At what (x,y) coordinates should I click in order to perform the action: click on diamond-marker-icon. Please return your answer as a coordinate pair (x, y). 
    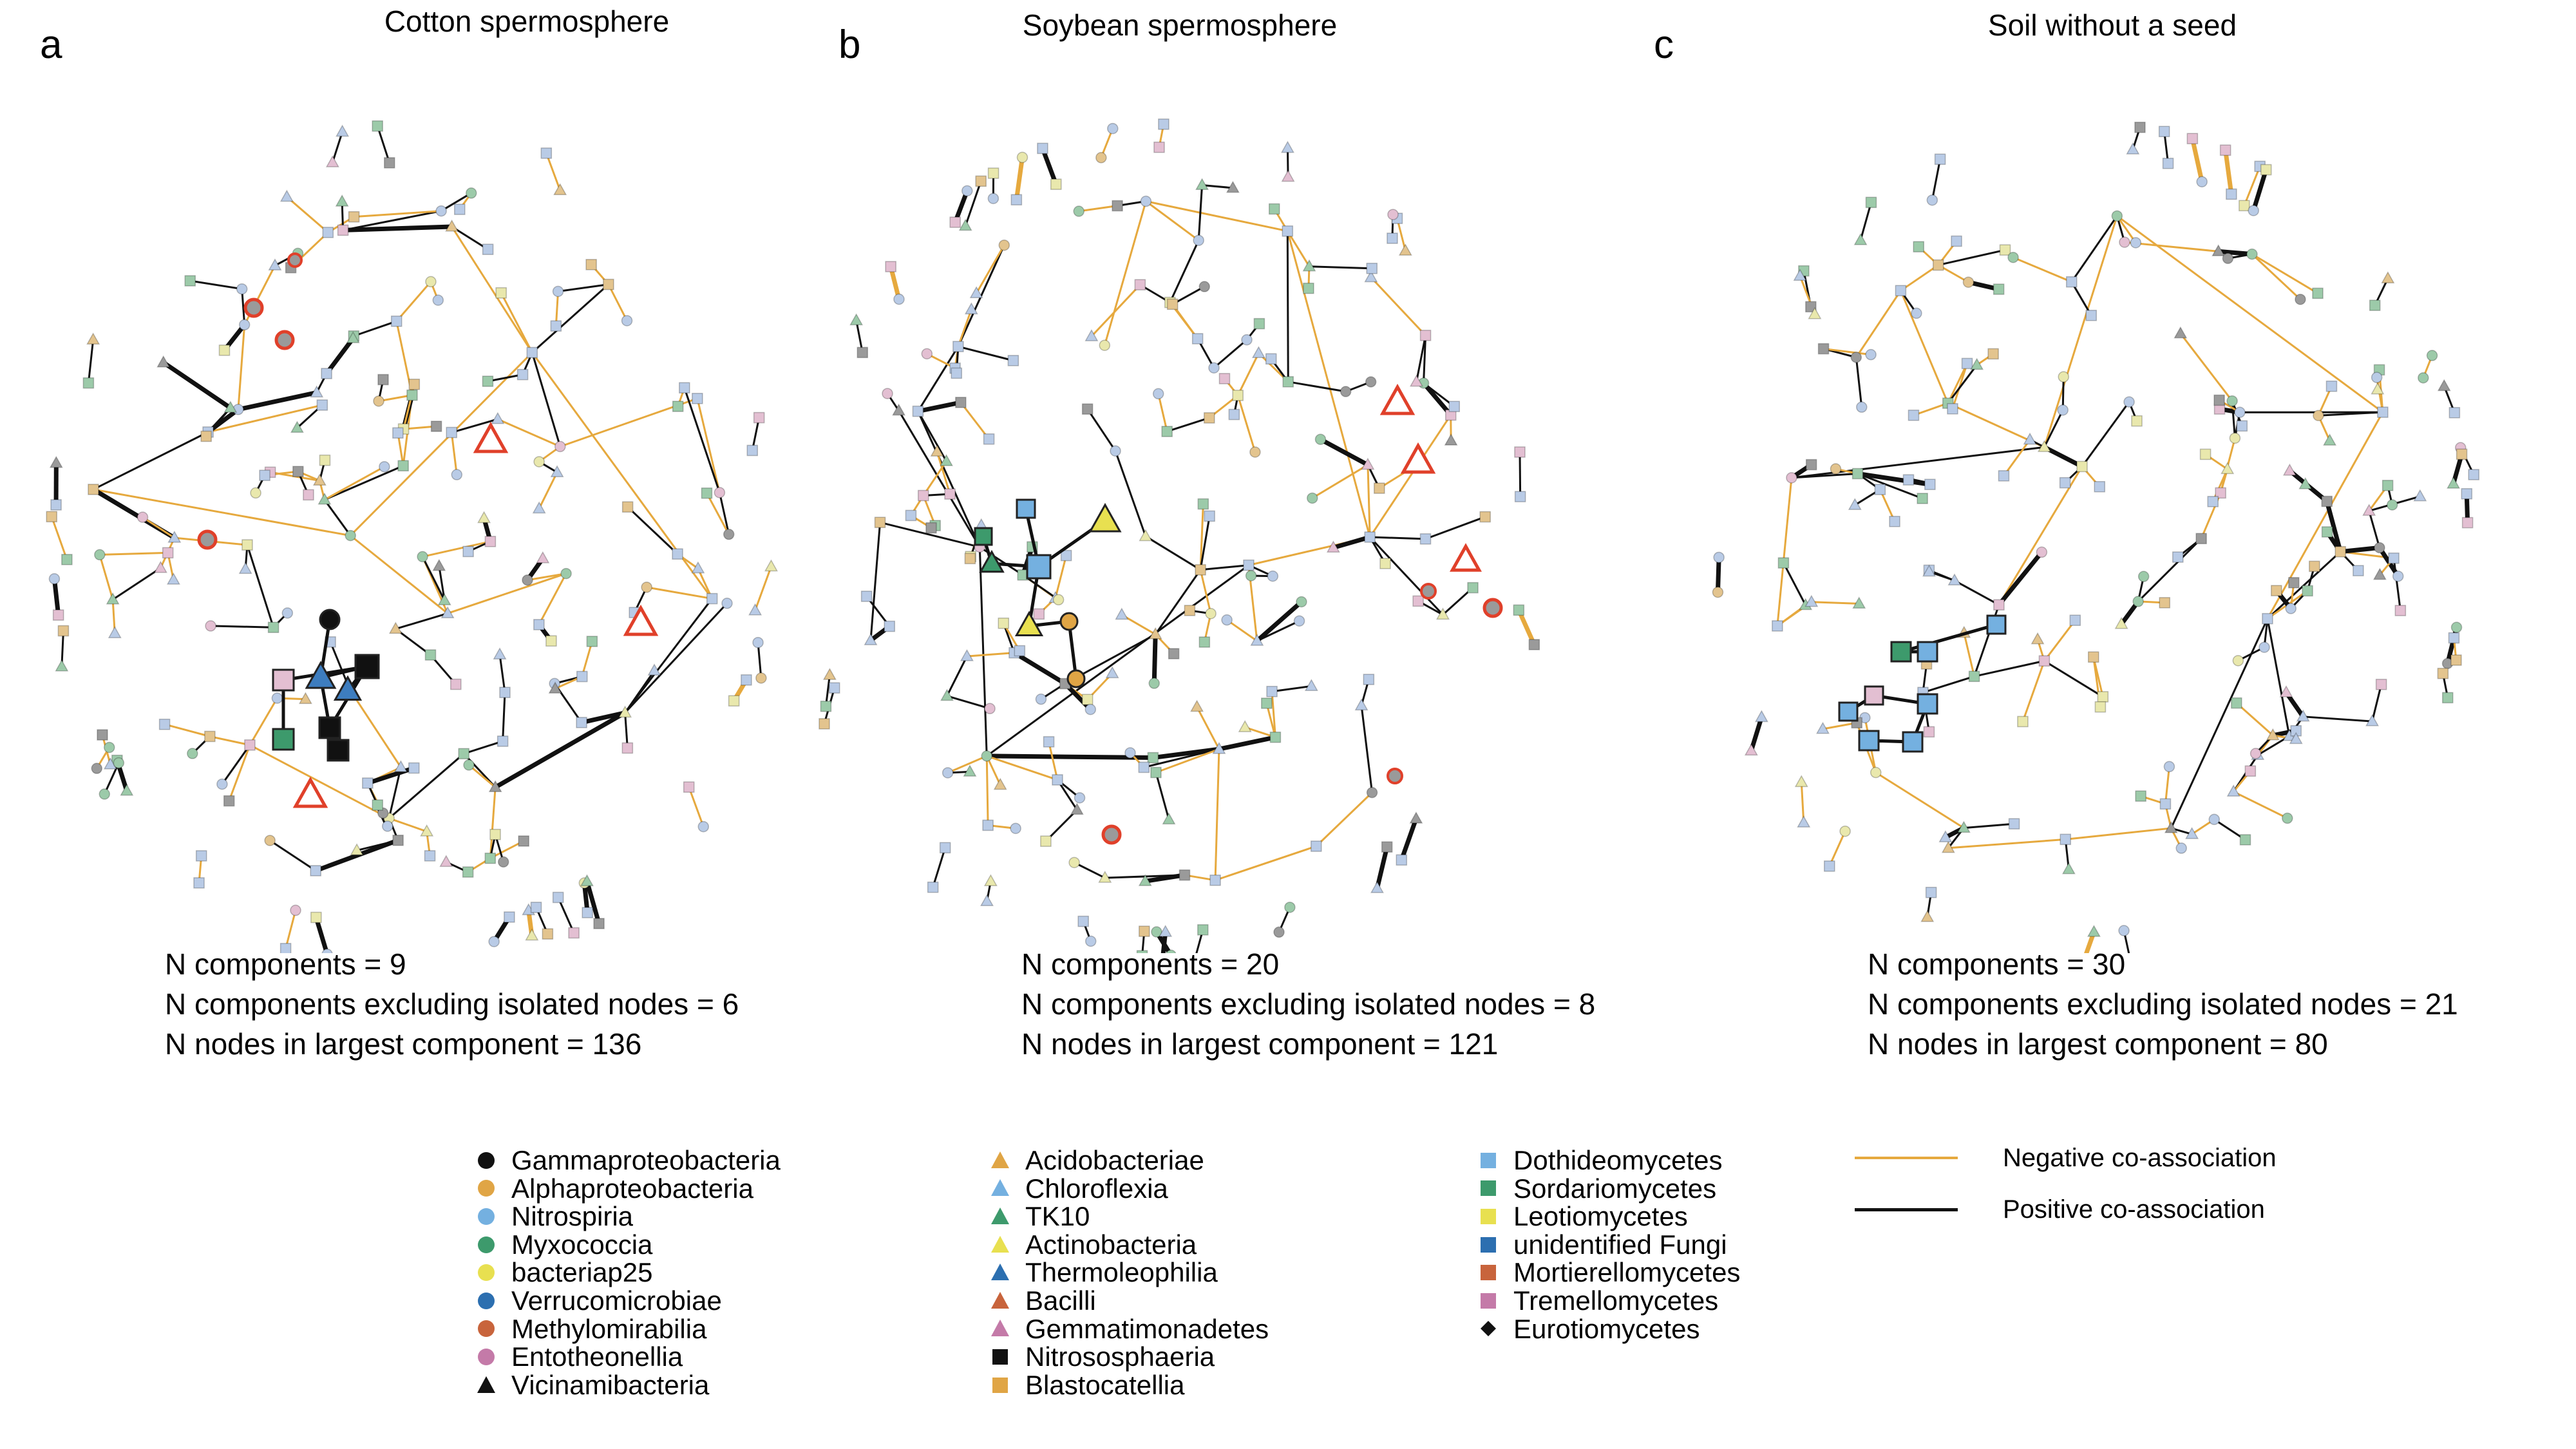
    Looking at the image, I should click on (1488, 1329).